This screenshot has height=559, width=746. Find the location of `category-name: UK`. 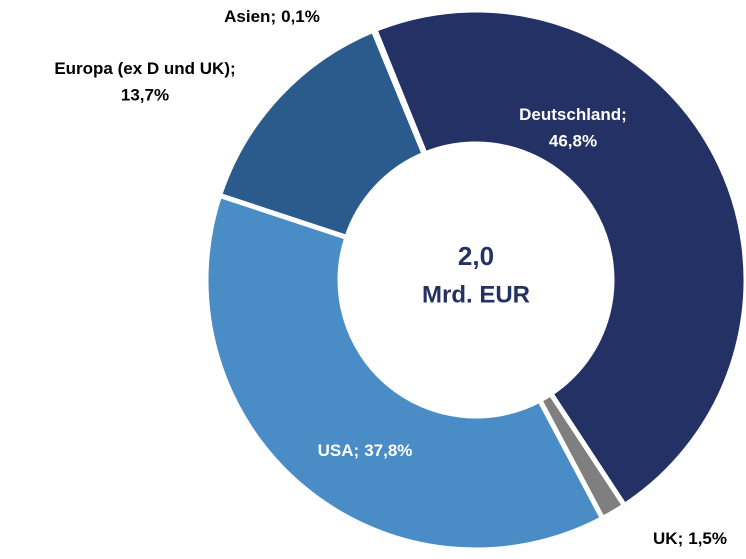

category-name: UK is located at coordinates (665, 538).